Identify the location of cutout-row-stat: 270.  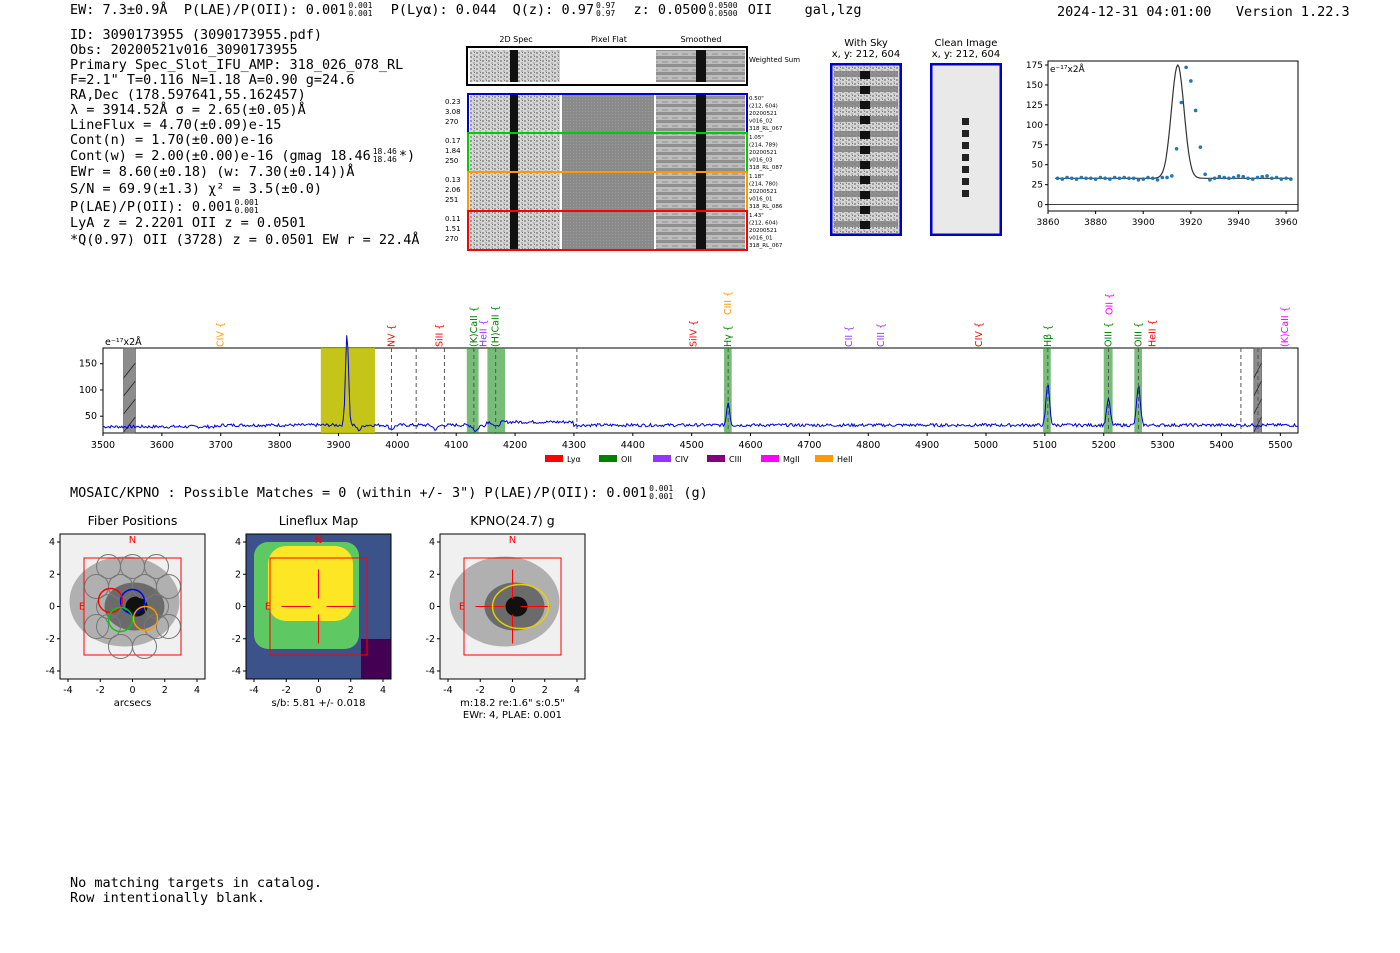
(451, 122).